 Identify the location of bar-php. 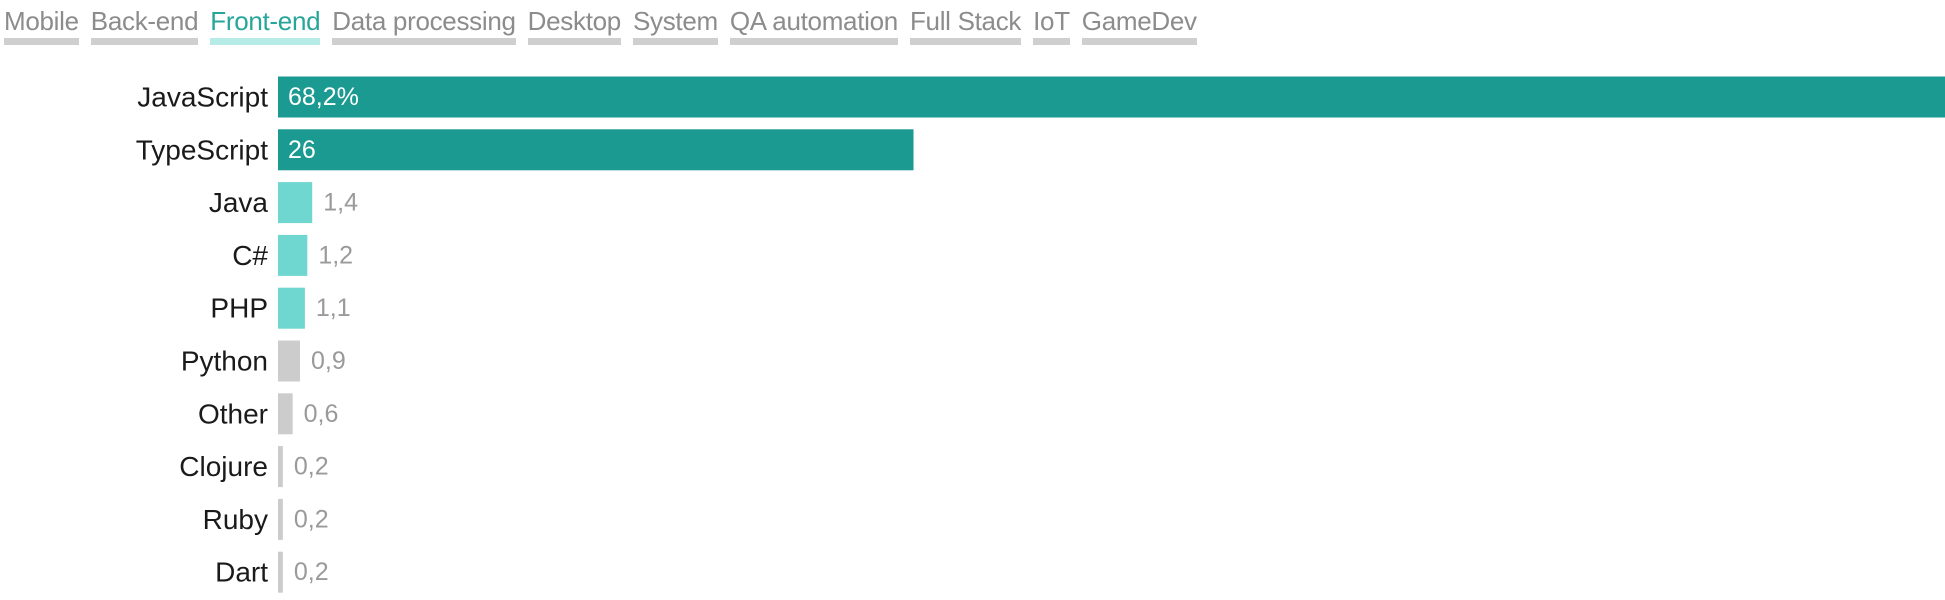
(291, 308).